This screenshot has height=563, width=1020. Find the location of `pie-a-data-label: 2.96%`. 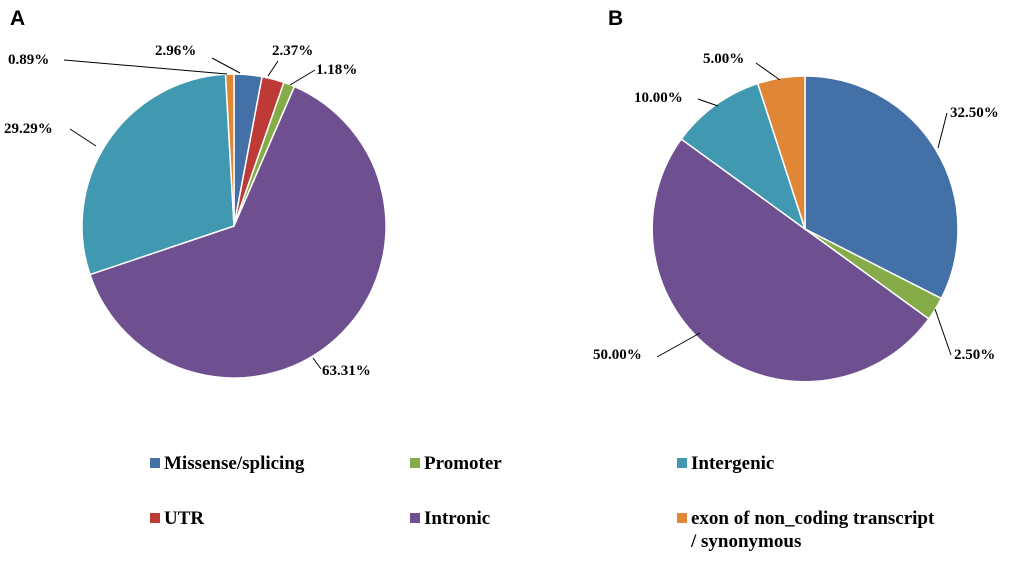

pie-a-data-label: 2.96% is located at coordinates (175, 51).